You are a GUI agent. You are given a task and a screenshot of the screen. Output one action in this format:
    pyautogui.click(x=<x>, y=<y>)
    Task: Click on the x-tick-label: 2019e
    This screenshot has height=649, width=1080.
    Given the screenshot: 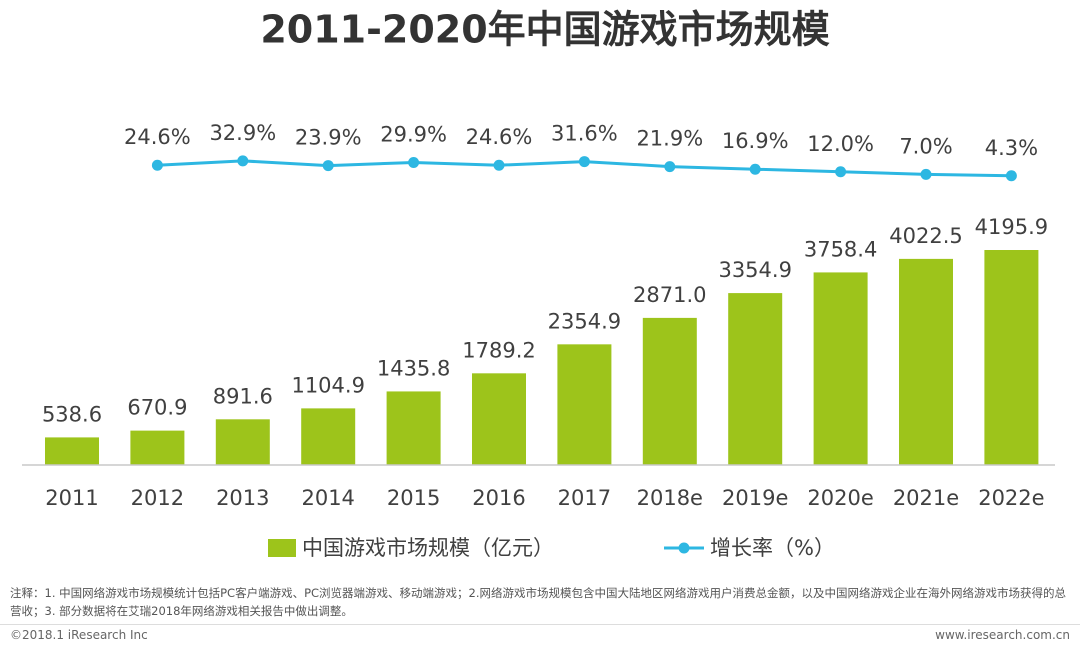 What is the action you would take?
    pyautogui.click(x=755, y=498)
    